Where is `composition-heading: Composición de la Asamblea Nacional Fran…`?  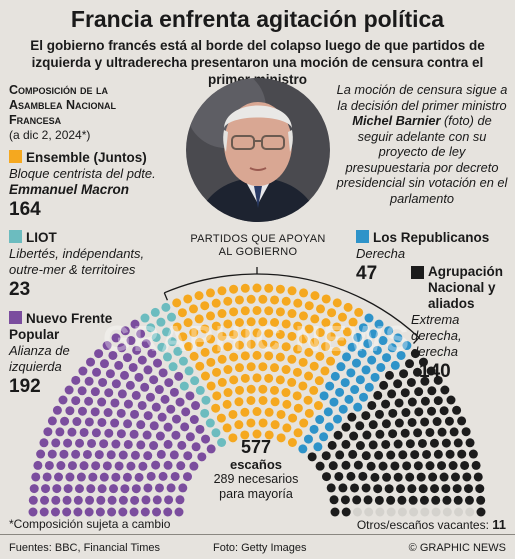 composition-heading: Composición de la Asamblea Nacional Fran… is located at coordinates (63, 105).